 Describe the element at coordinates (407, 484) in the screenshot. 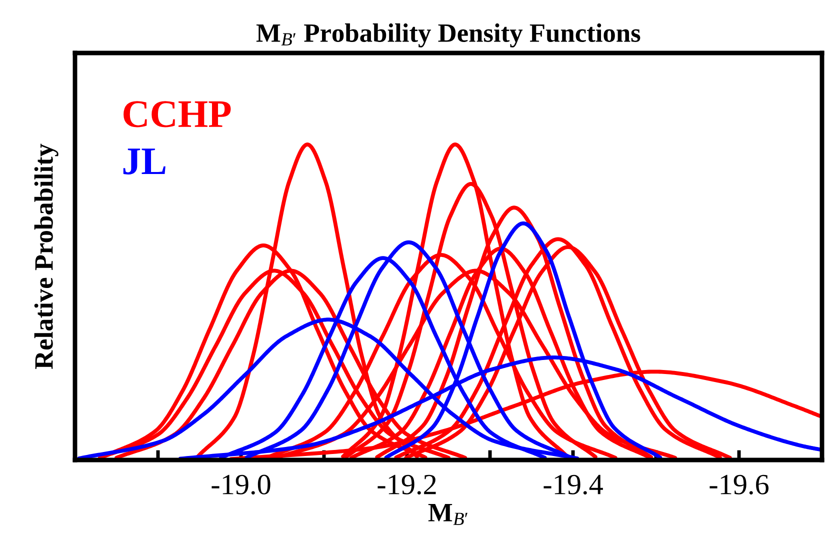

I see `x-tick-label: -19.2` at that location.